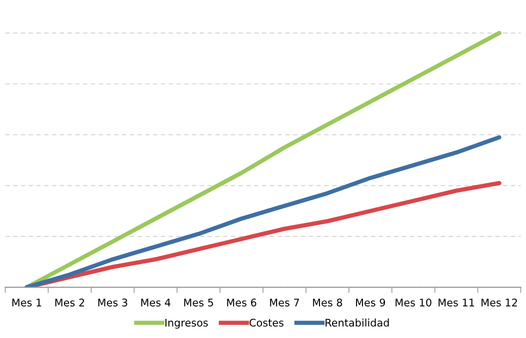  Describe the element at coordinates (357, 322) in the screenshot. I see `legend-label: Rentabilidad` at that location.